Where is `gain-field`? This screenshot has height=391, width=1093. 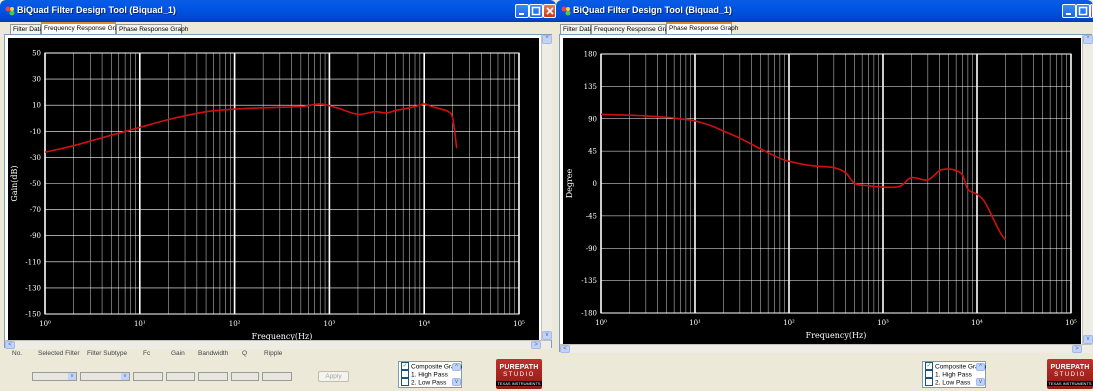
gain-field is located at coordinates (180, 376).